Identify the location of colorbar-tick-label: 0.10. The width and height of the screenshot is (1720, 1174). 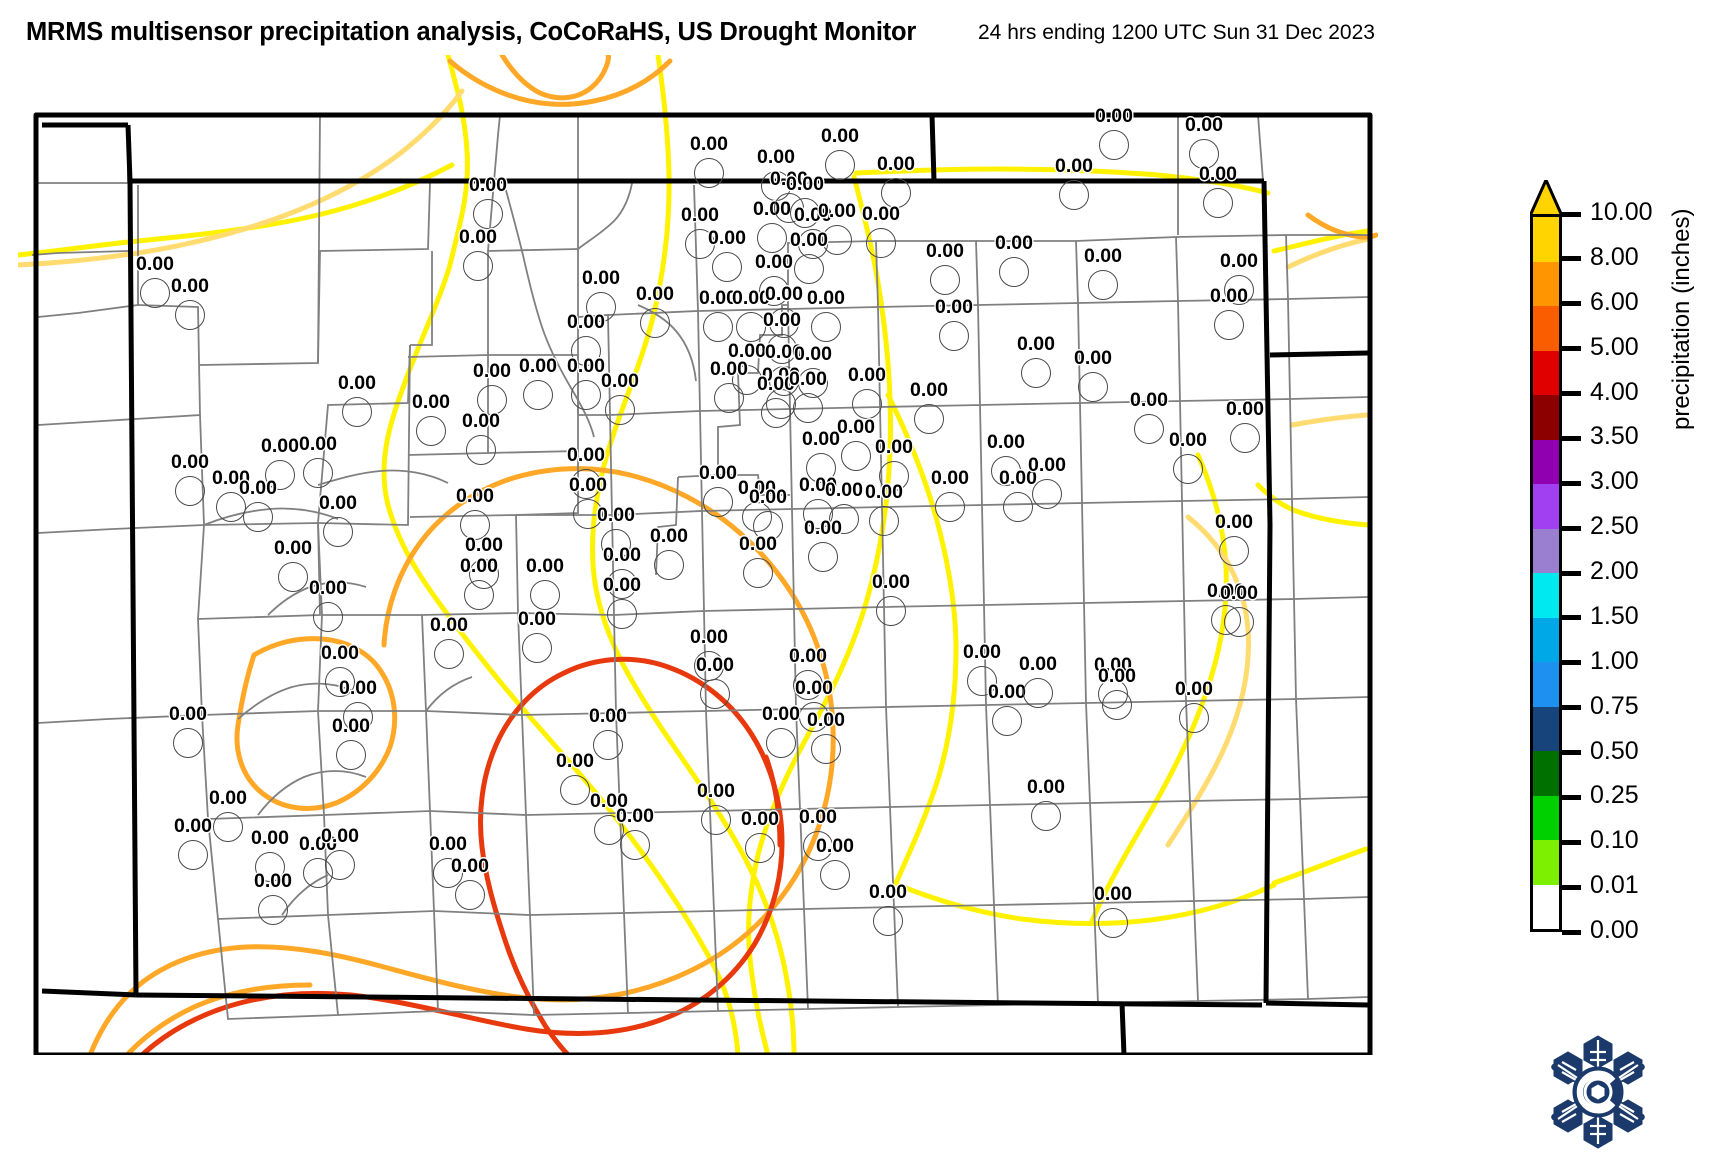
(1614, 840).